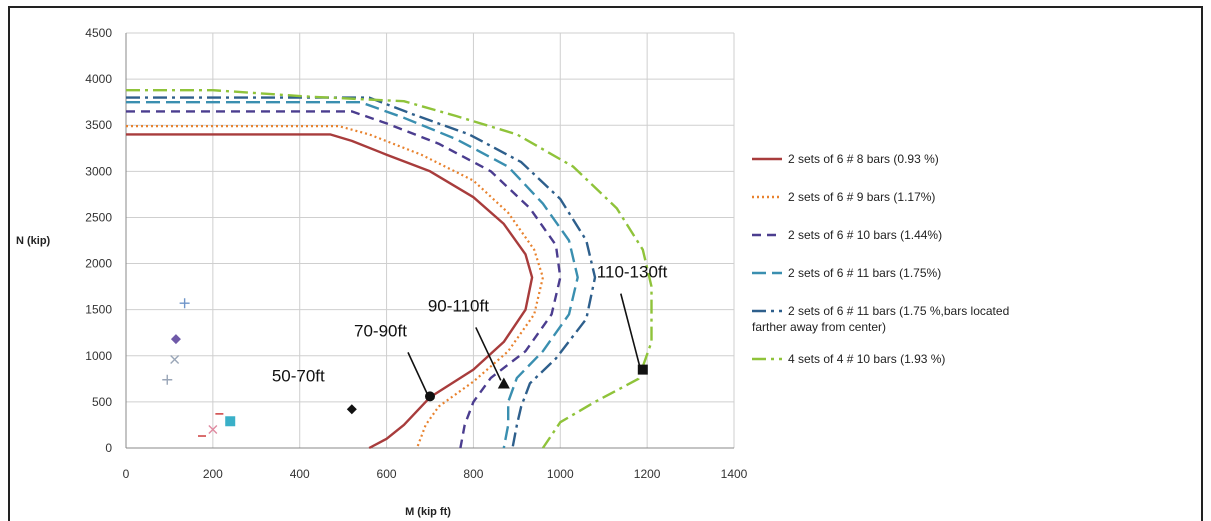 Image resolution: width=1211 pixels, height=521 pixels. Describe the element at coordinates (865, 235) in the screenshot. I see `legend-label-3: 2 sets of 6 # 10 bars (1.44%)` at that location.